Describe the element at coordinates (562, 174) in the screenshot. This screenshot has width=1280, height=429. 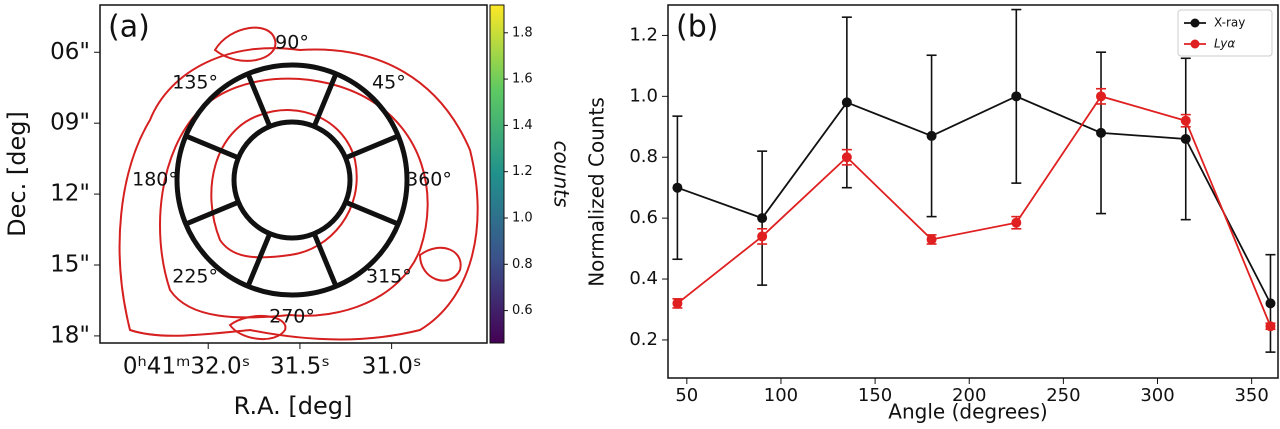
I see `colorbar-label: counts` at that location.